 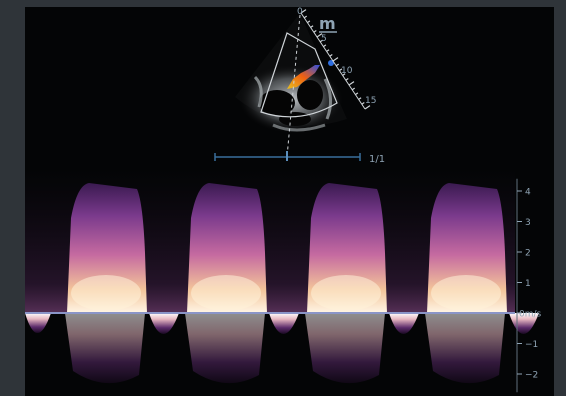 I want to click on frame-counter: 1/1, so click(x=377, y=159).